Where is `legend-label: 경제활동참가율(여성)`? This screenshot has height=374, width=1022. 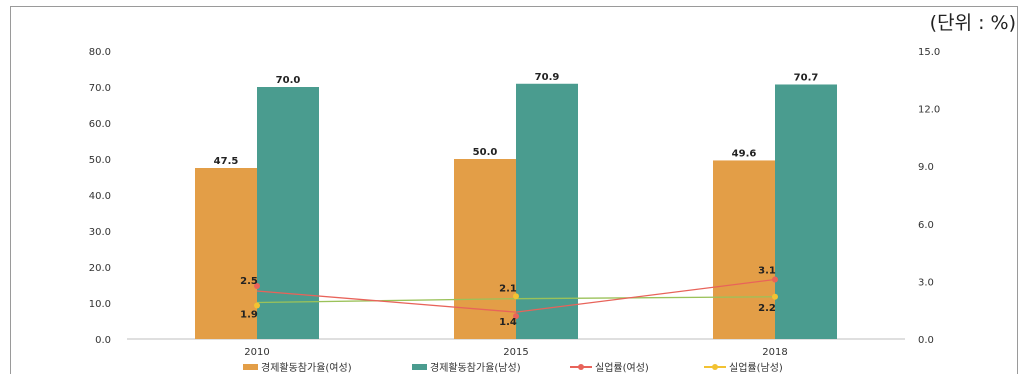 legend-label: 경제활동참가율(여성) is located at coordinates (306, 368).